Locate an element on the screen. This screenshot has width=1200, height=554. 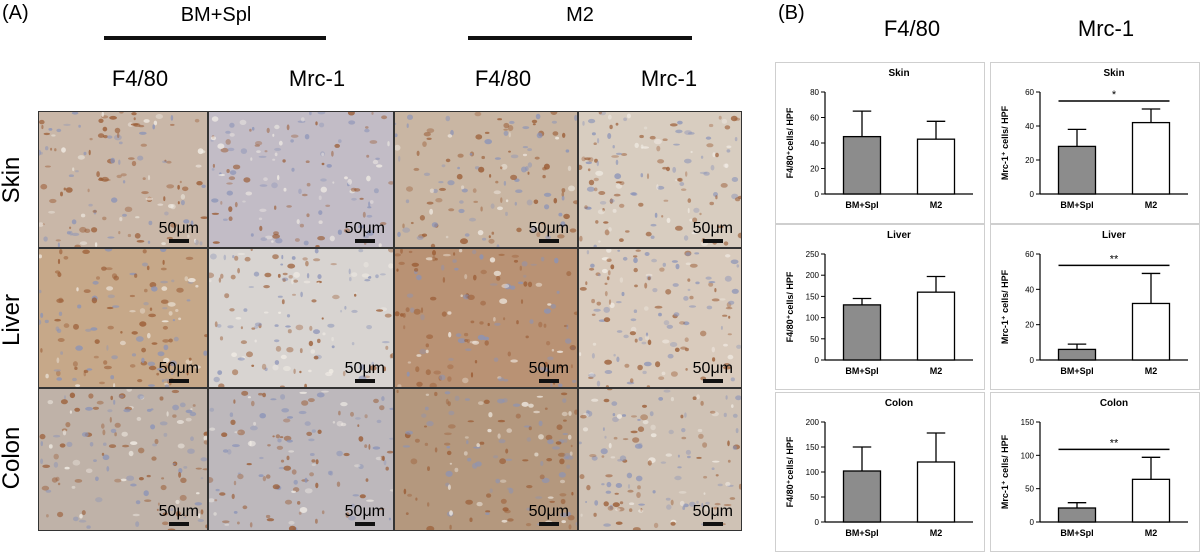
micrograph-colon-m2-f480: 50μm is located at coordinates (486, 459).